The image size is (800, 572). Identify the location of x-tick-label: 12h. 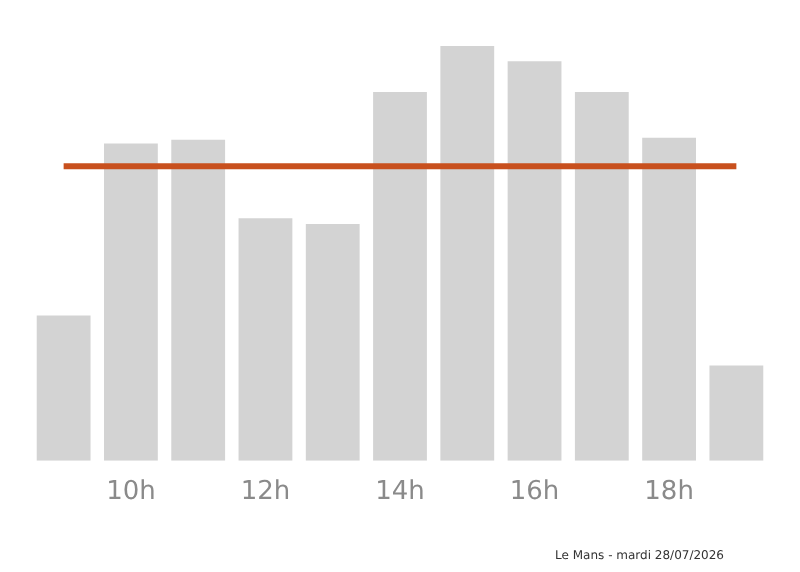
(265, 492).